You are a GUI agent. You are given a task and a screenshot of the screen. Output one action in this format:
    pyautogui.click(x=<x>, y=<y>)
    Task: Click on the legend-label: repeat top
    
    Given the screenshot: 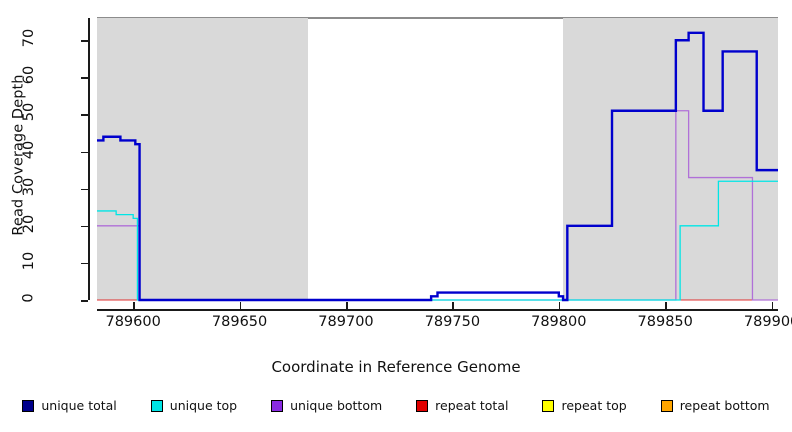 What is the action you would take?
    pyautogui.click(x=594, y=405)
    